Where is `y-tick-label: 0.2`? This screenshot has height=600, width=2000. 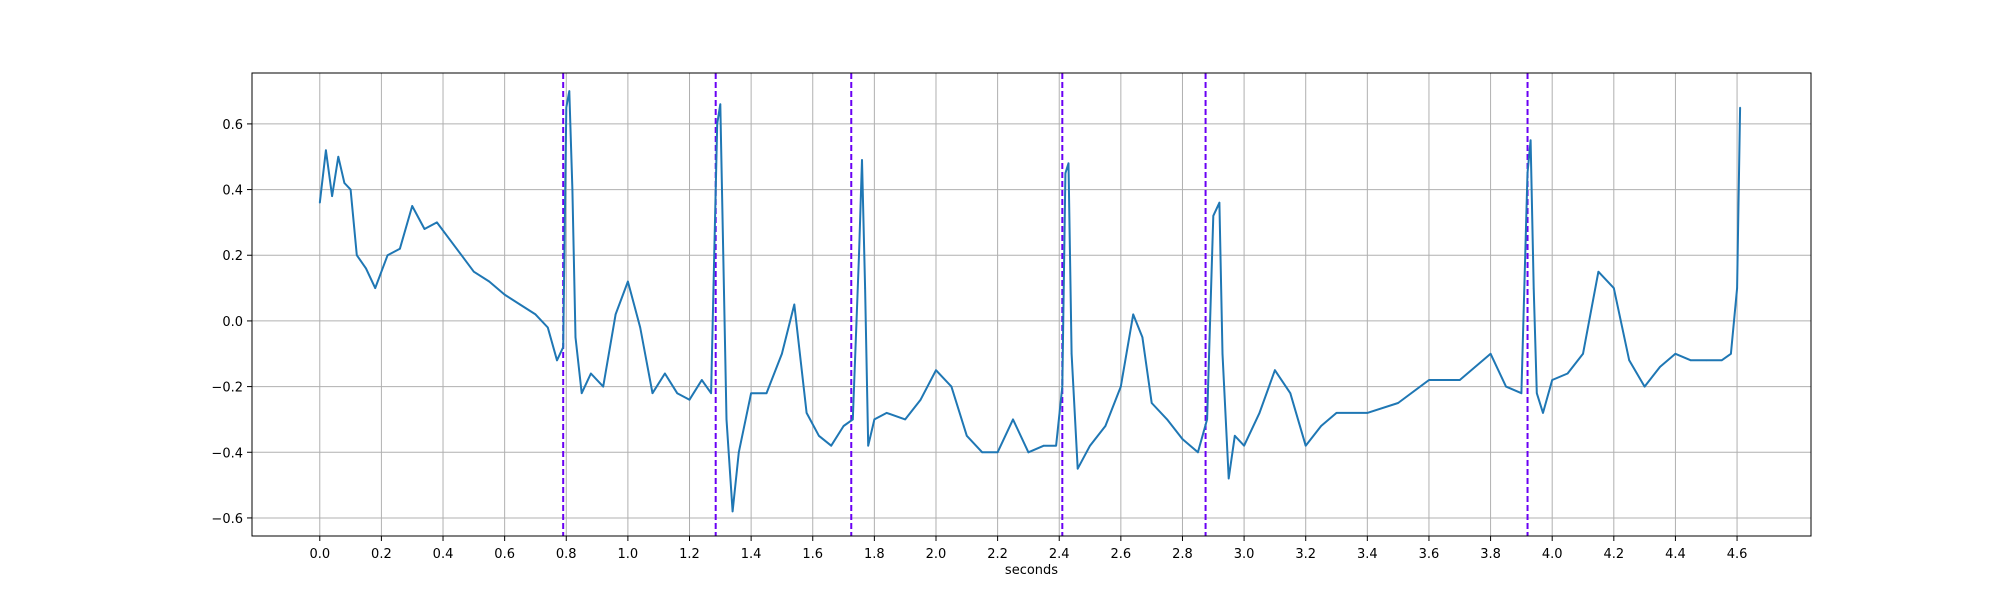 y-tick-label: 0.2 is located at coordinates (232, 256).